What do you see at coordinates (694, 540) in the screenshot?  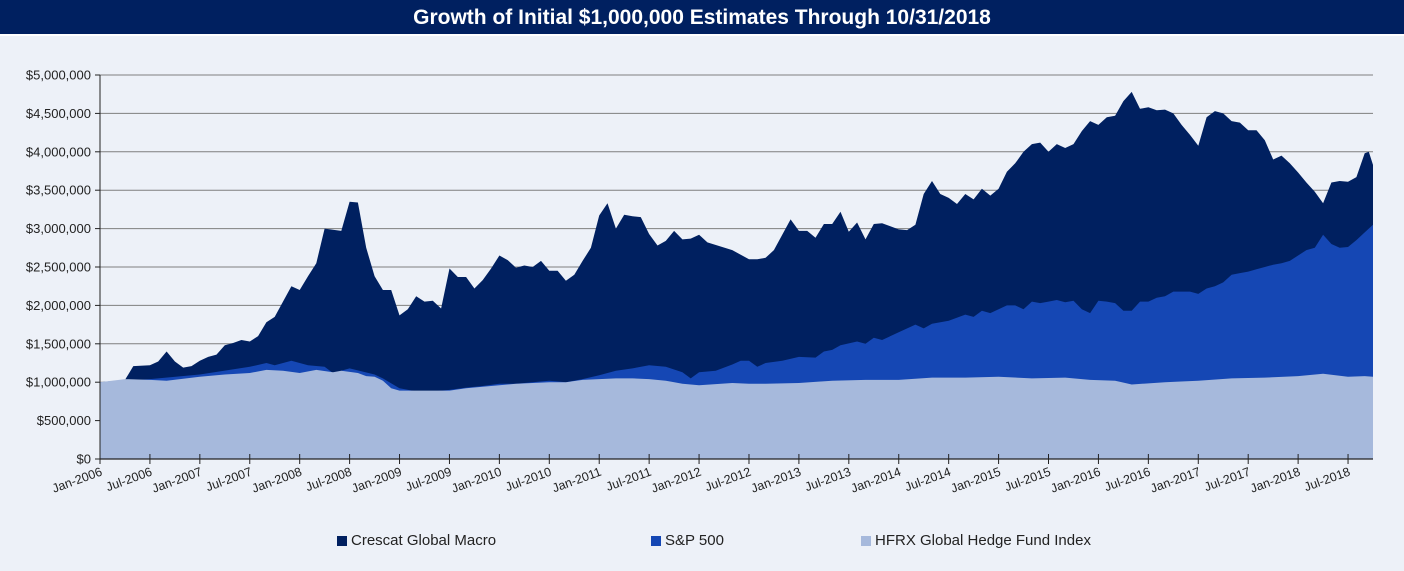 I see `legend-label-sp500: S&P 500` at bounding box center [694, 540].